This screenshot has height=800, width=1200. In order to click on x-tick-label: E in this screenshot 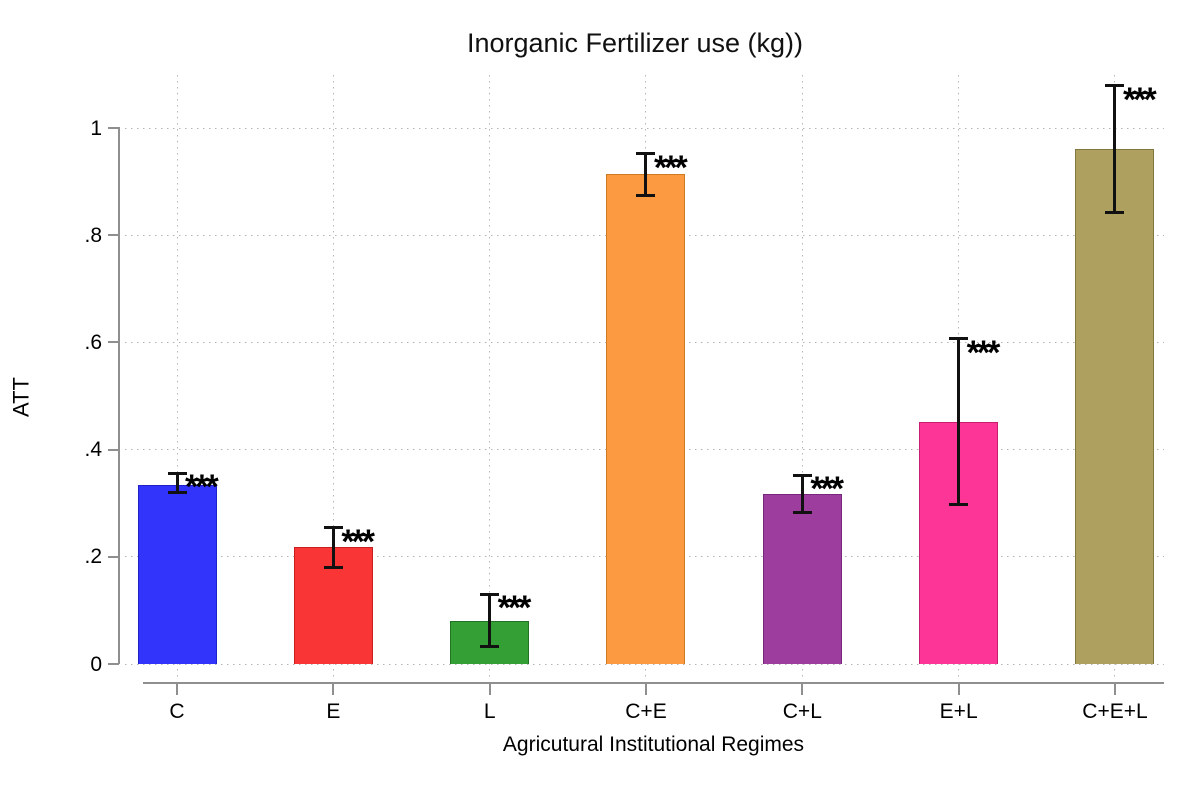, I will do `click(333, 711)`.